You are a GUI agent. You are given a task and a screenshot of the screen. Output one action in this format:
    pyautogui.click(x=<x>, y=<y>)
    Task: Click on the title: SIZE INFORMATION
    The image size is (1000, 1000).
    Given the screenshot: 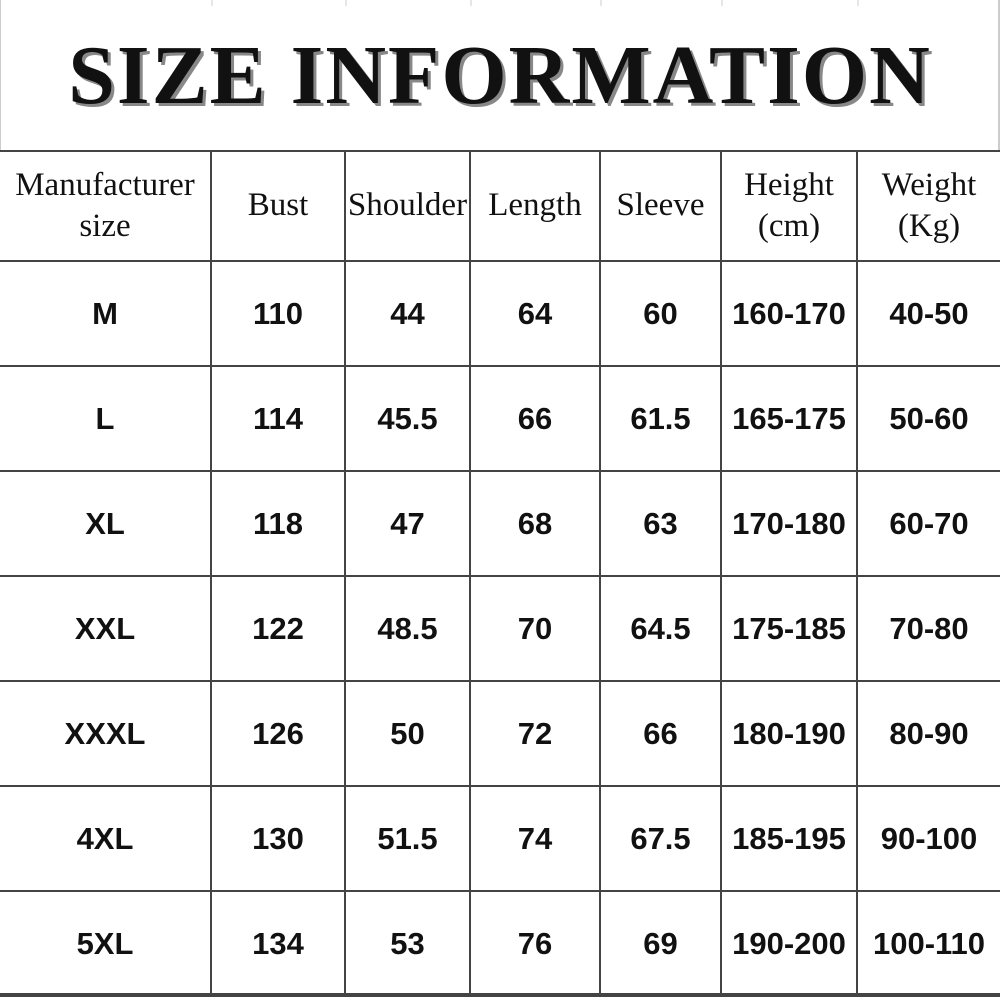 What is the action you would take?
    pyautogui.click(x=500, y=75)
    